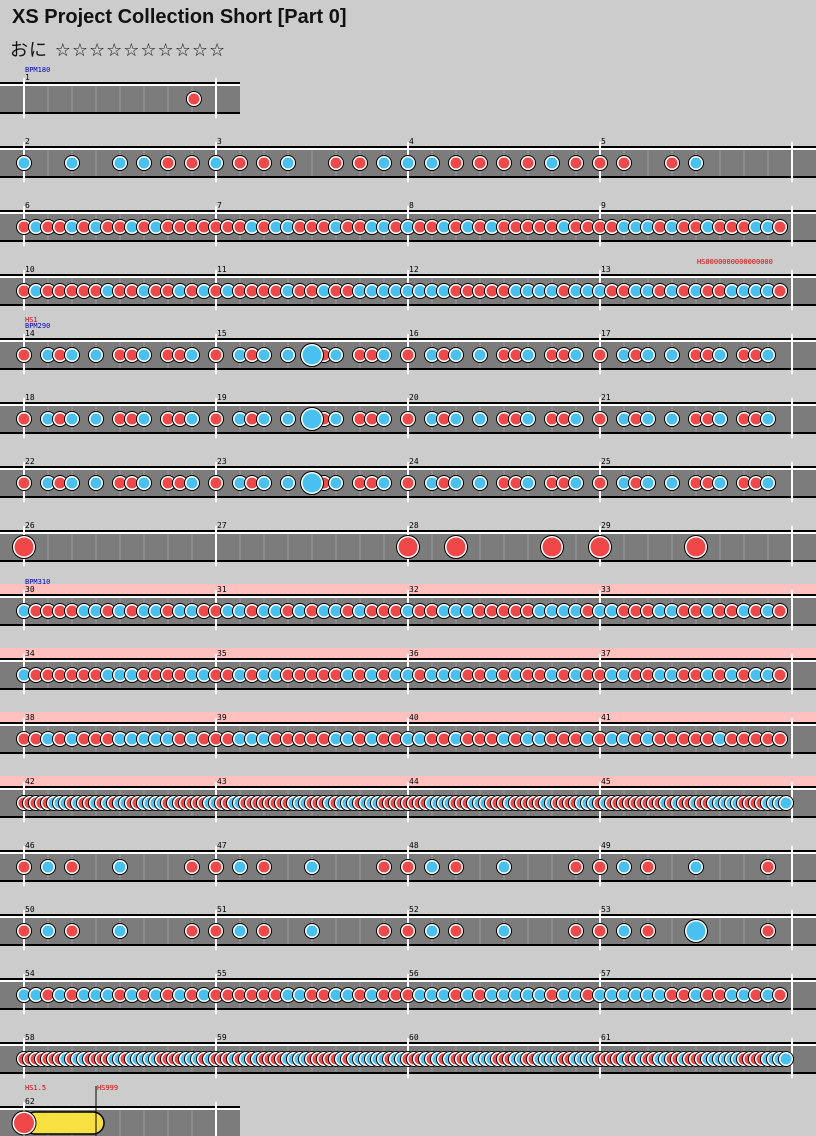 The image size is (816, 1136). Describe the element at coordinates (24, 1123) in the screenshot. I see `drumroll-head` at that location.